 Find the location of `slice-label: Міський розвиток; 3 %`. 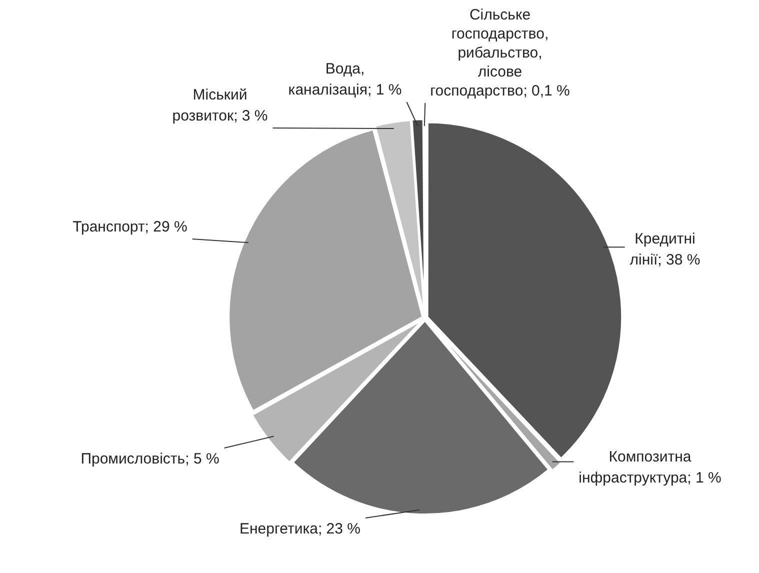

slice-label: Міський розвиток; 3 % is located at coordinates (220, 105).